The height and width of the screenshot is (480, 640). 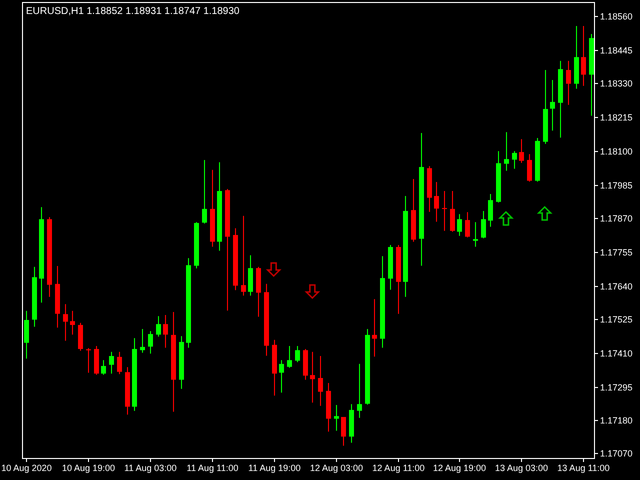 What do you see at coordinates (398, 468) in the screenshot?
I see `x-tick-label: 12 Aug 11:00` at bounding box center [398, 468].